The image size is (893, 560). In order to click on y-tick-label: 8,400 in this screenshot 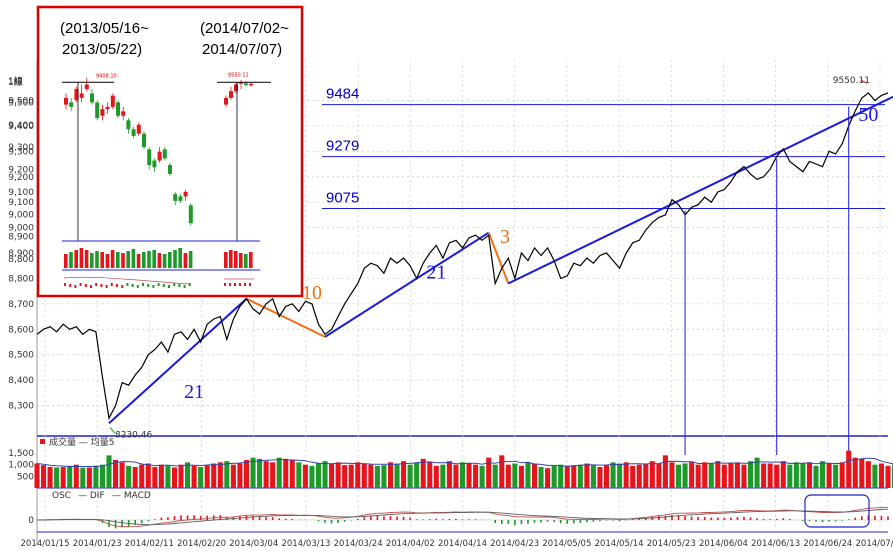, I will do `click(21, 381)`.